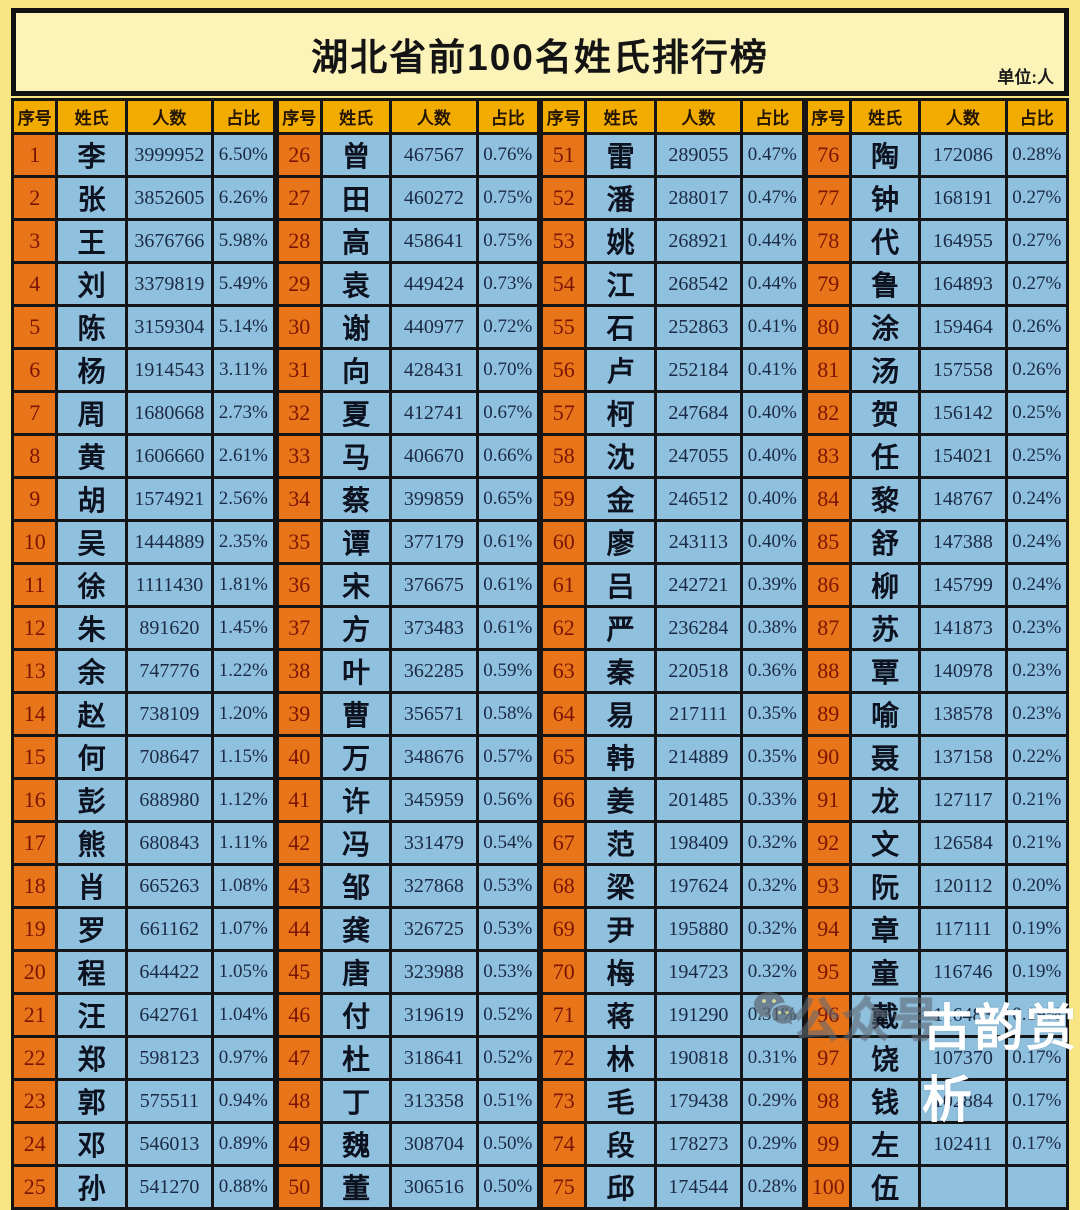  What do you see at coordinates (34, 499) in the screenshot?
I see `rank-cell: 9` at bounding box center [34, 499].